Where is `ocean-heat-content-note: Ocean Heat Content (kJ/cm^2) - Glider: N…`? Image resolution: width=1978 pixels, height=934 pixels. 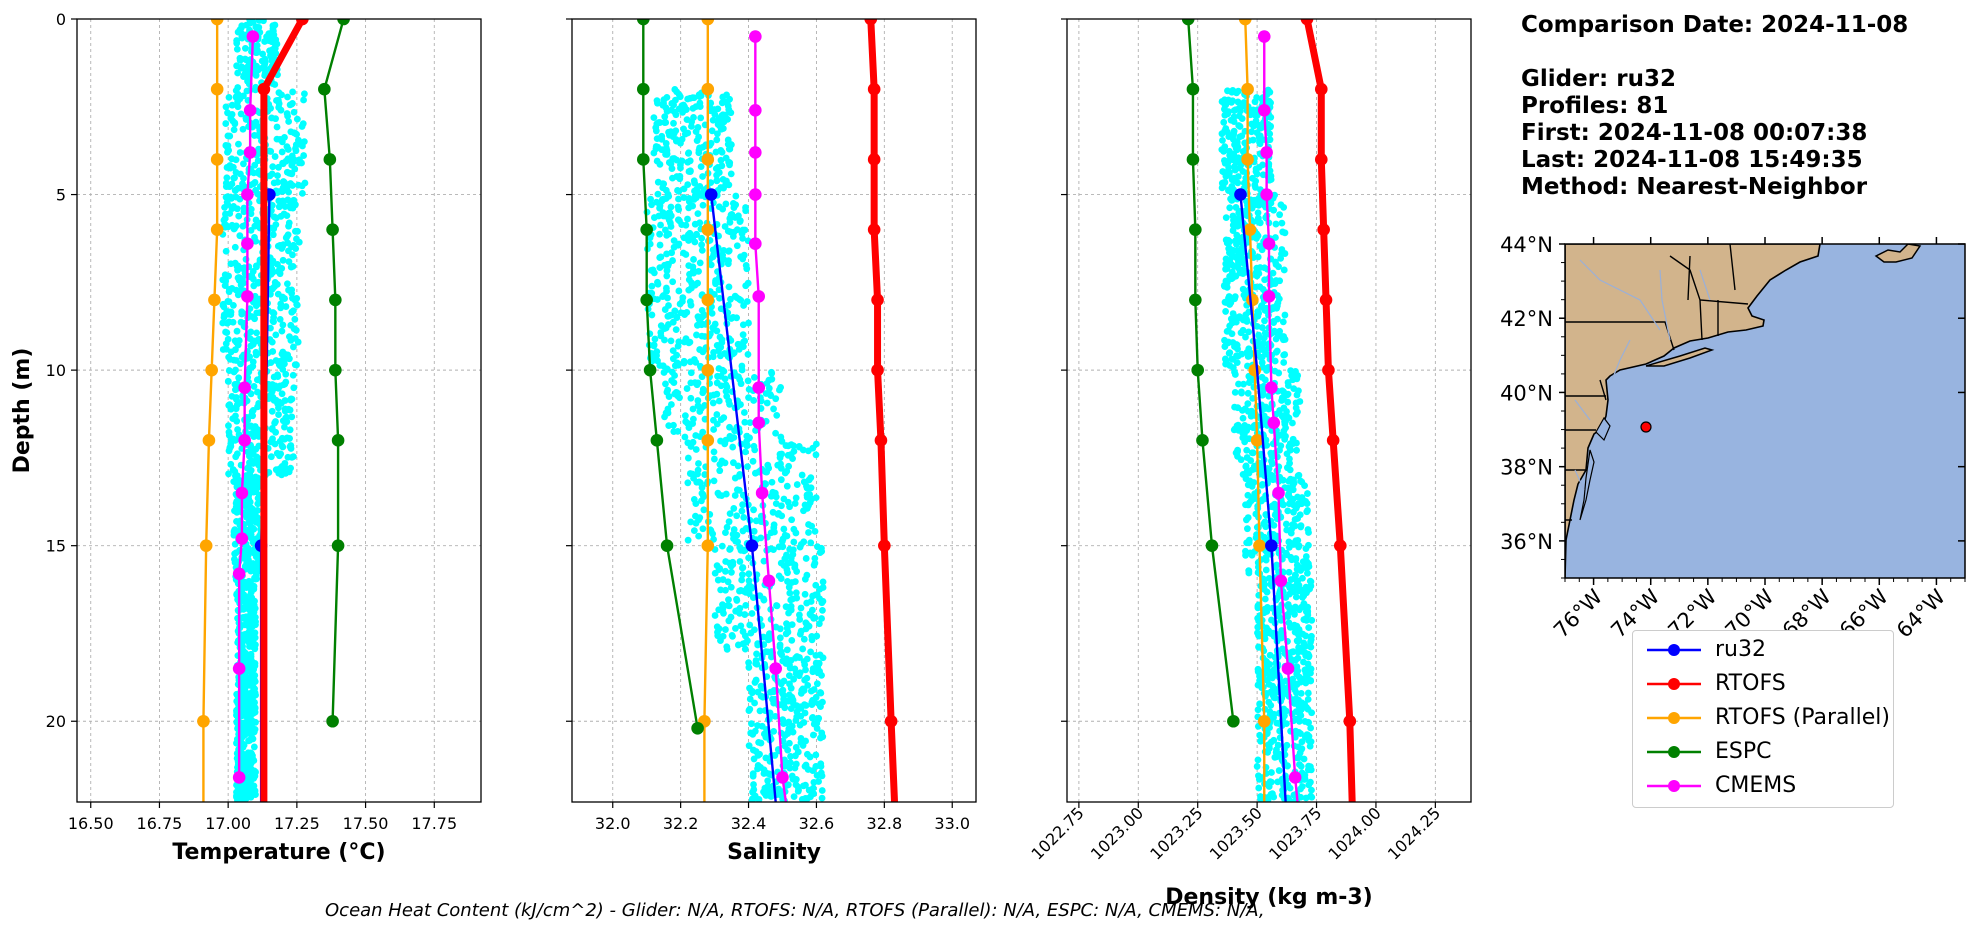
ocean-heat-content-note: Ocean Heat Content (kJ/cm^2) - Glider: N… is located at coordinates (795, 910).